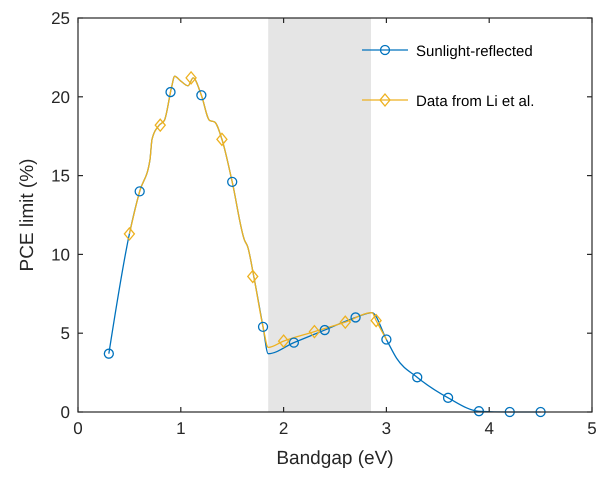  Describe the element at coordinates (335, 458) in the screenshot. I see `x-axis-title: Bandgap (eV)` at that location.